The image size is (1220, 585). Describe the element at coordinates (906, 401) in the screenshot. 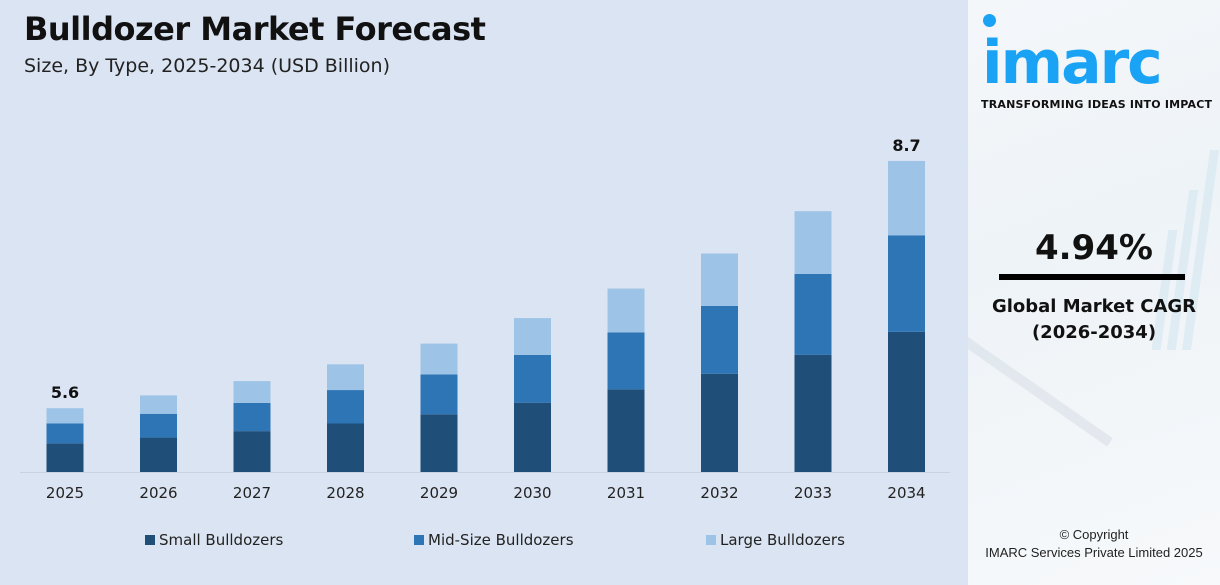

I see `bar-segment-small-bulldozers-2034` at that location.